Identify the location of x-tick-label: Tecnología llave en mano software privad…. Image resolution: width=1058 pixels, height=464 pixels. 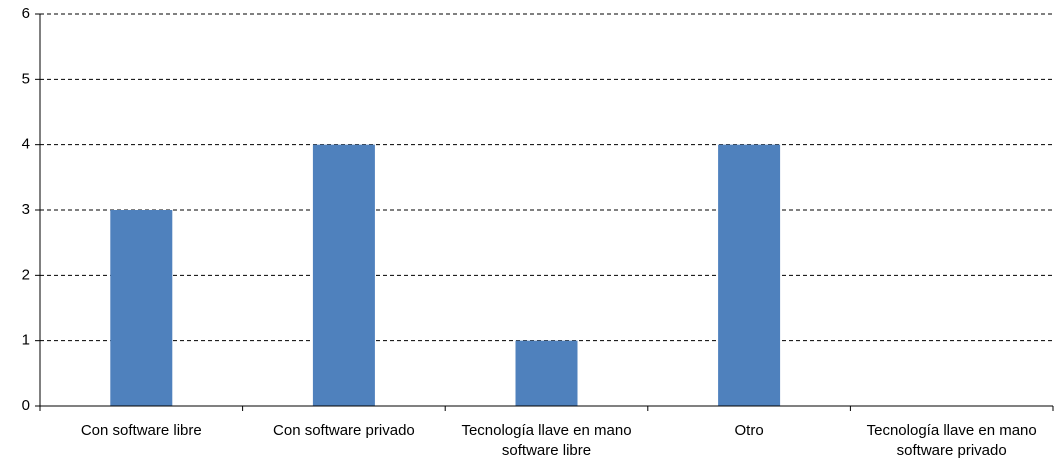
(951, 440).